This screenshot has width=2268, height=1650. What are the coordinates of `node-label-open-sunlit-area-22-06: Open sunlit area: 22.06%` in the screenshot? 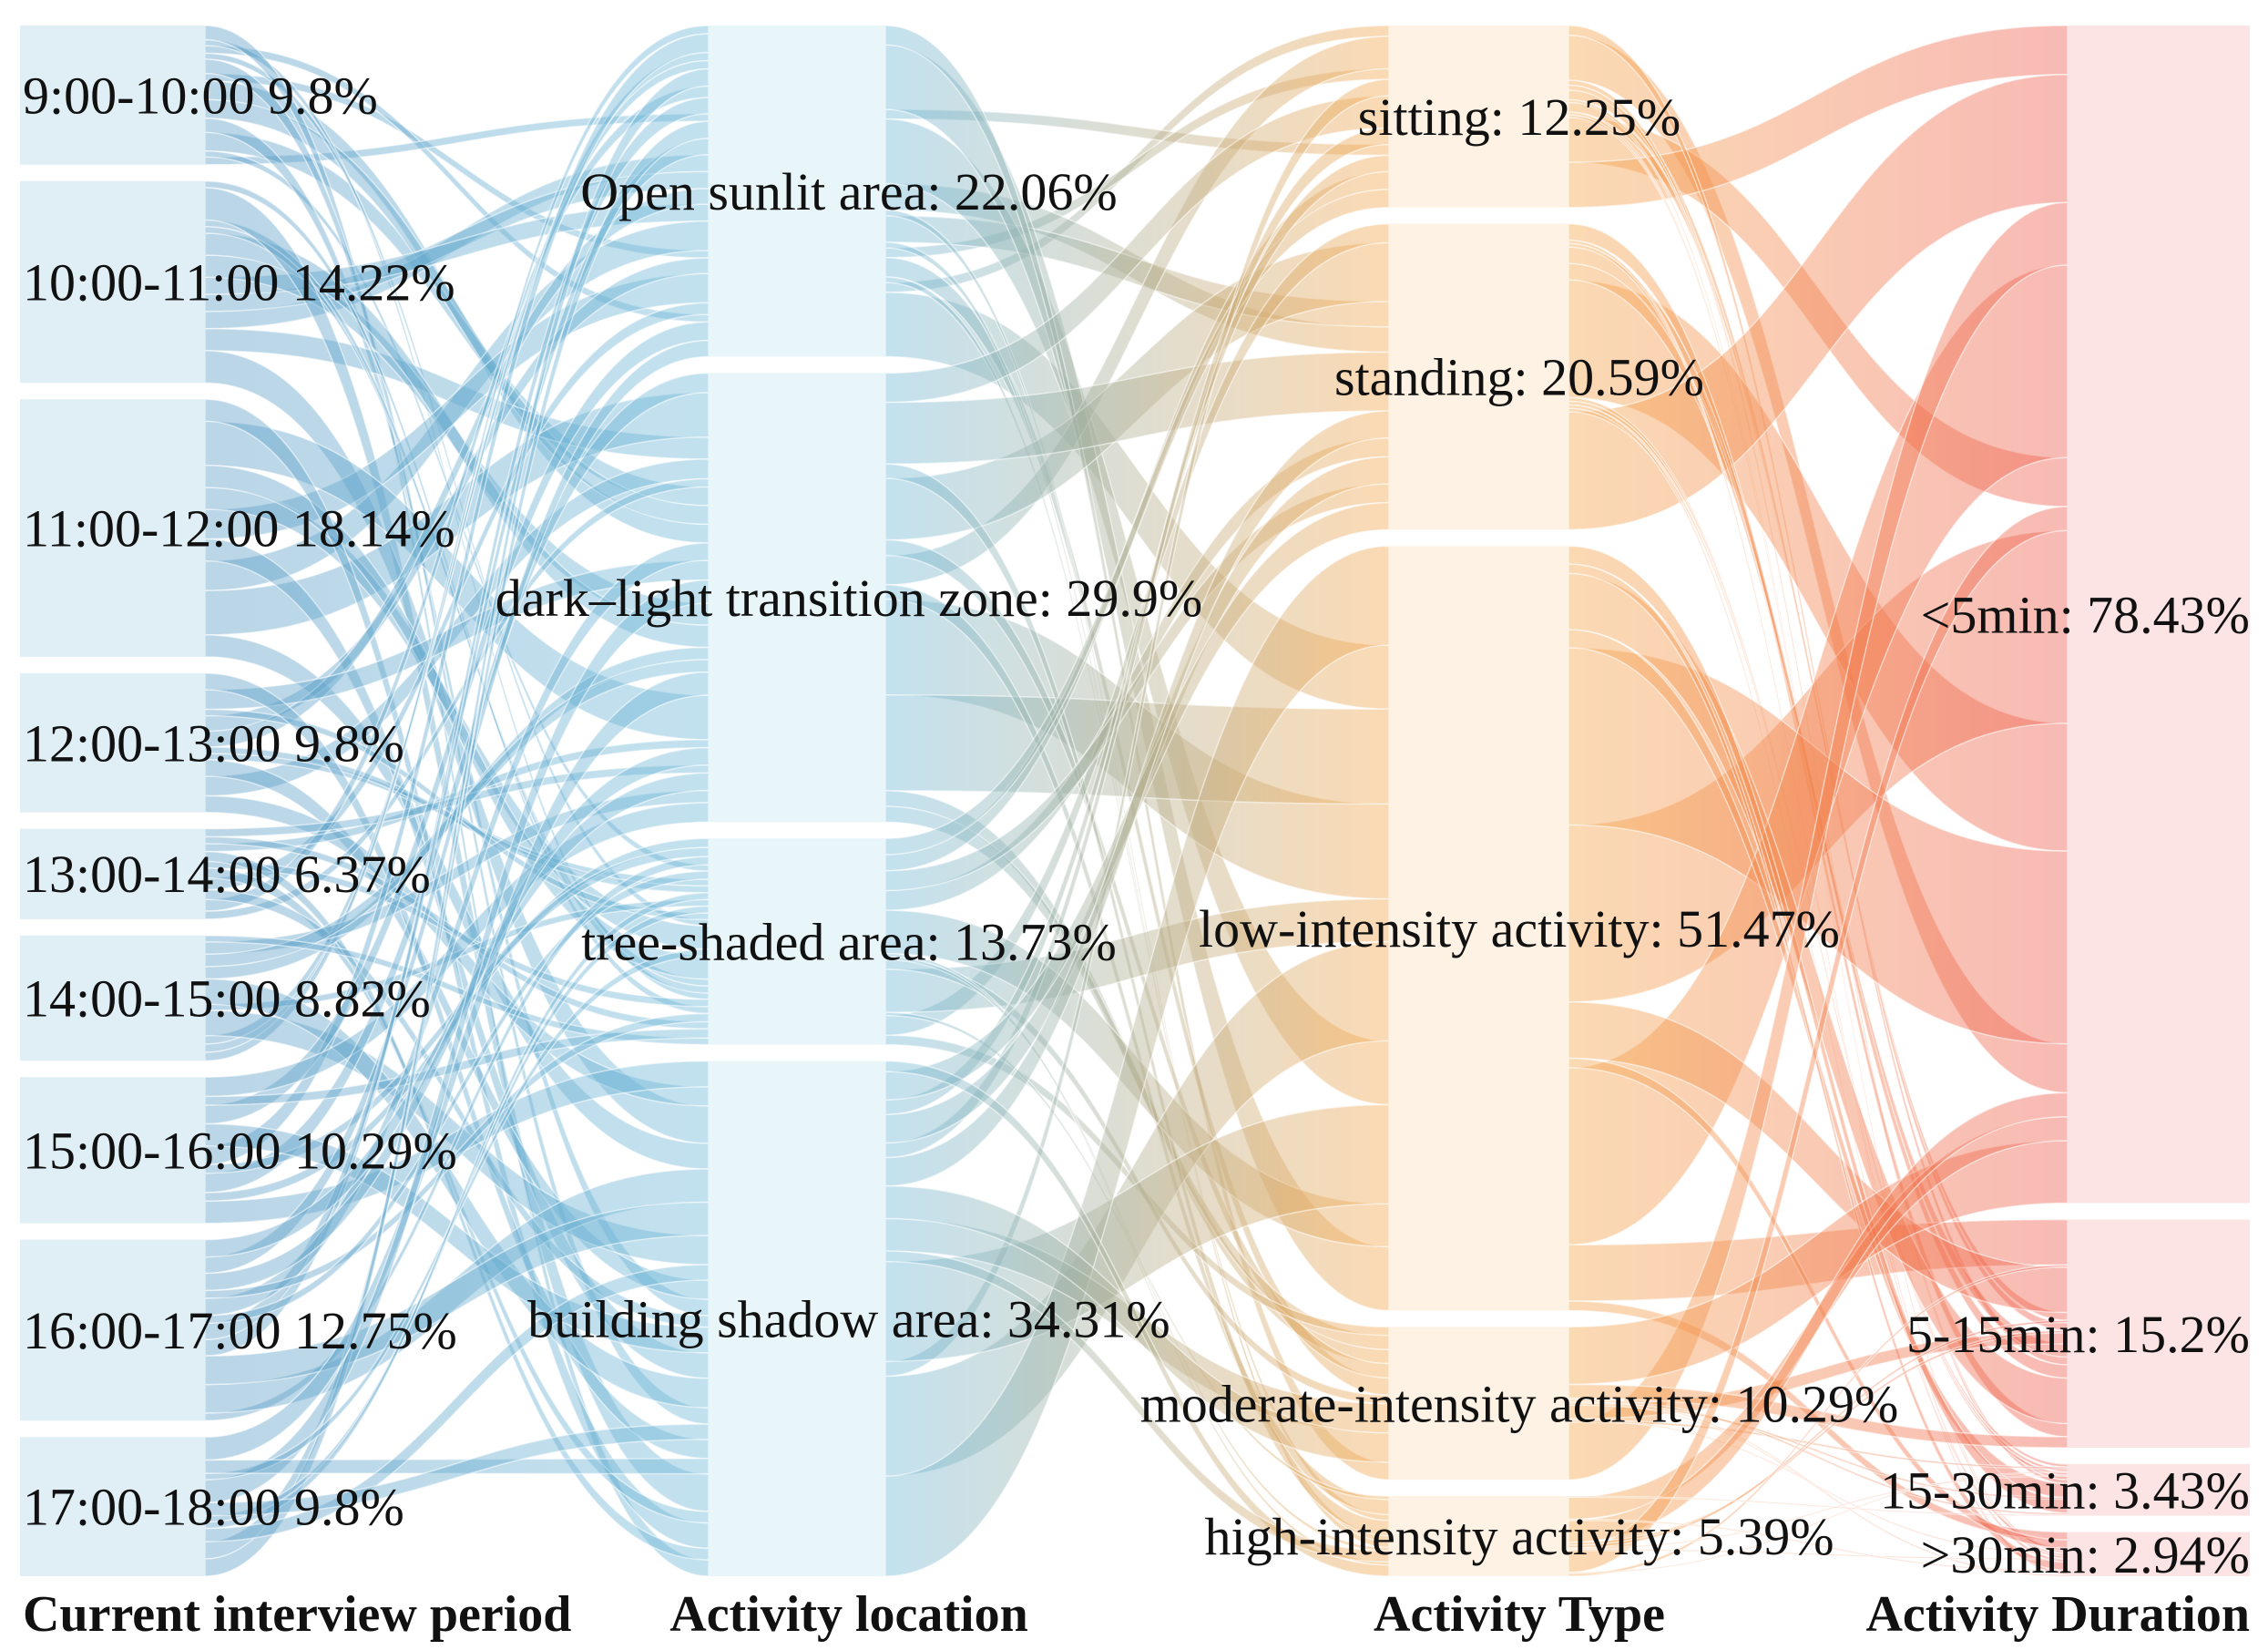 It's located at (849, 191).